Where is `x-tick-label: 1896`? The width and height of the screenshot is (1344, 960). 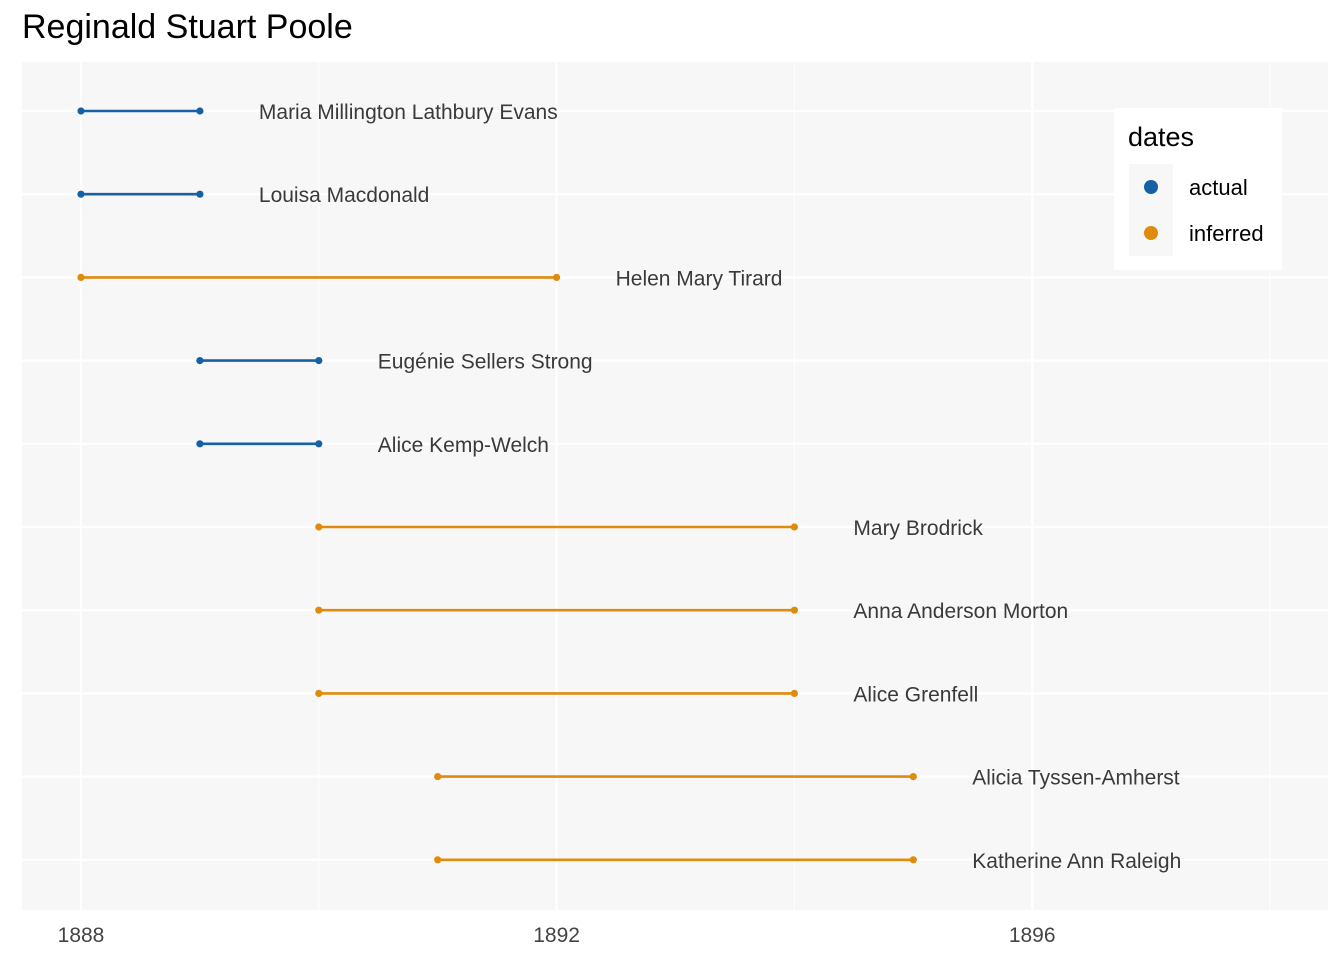 x-tick-label: 1896 is located at coordinates (1032, 935).